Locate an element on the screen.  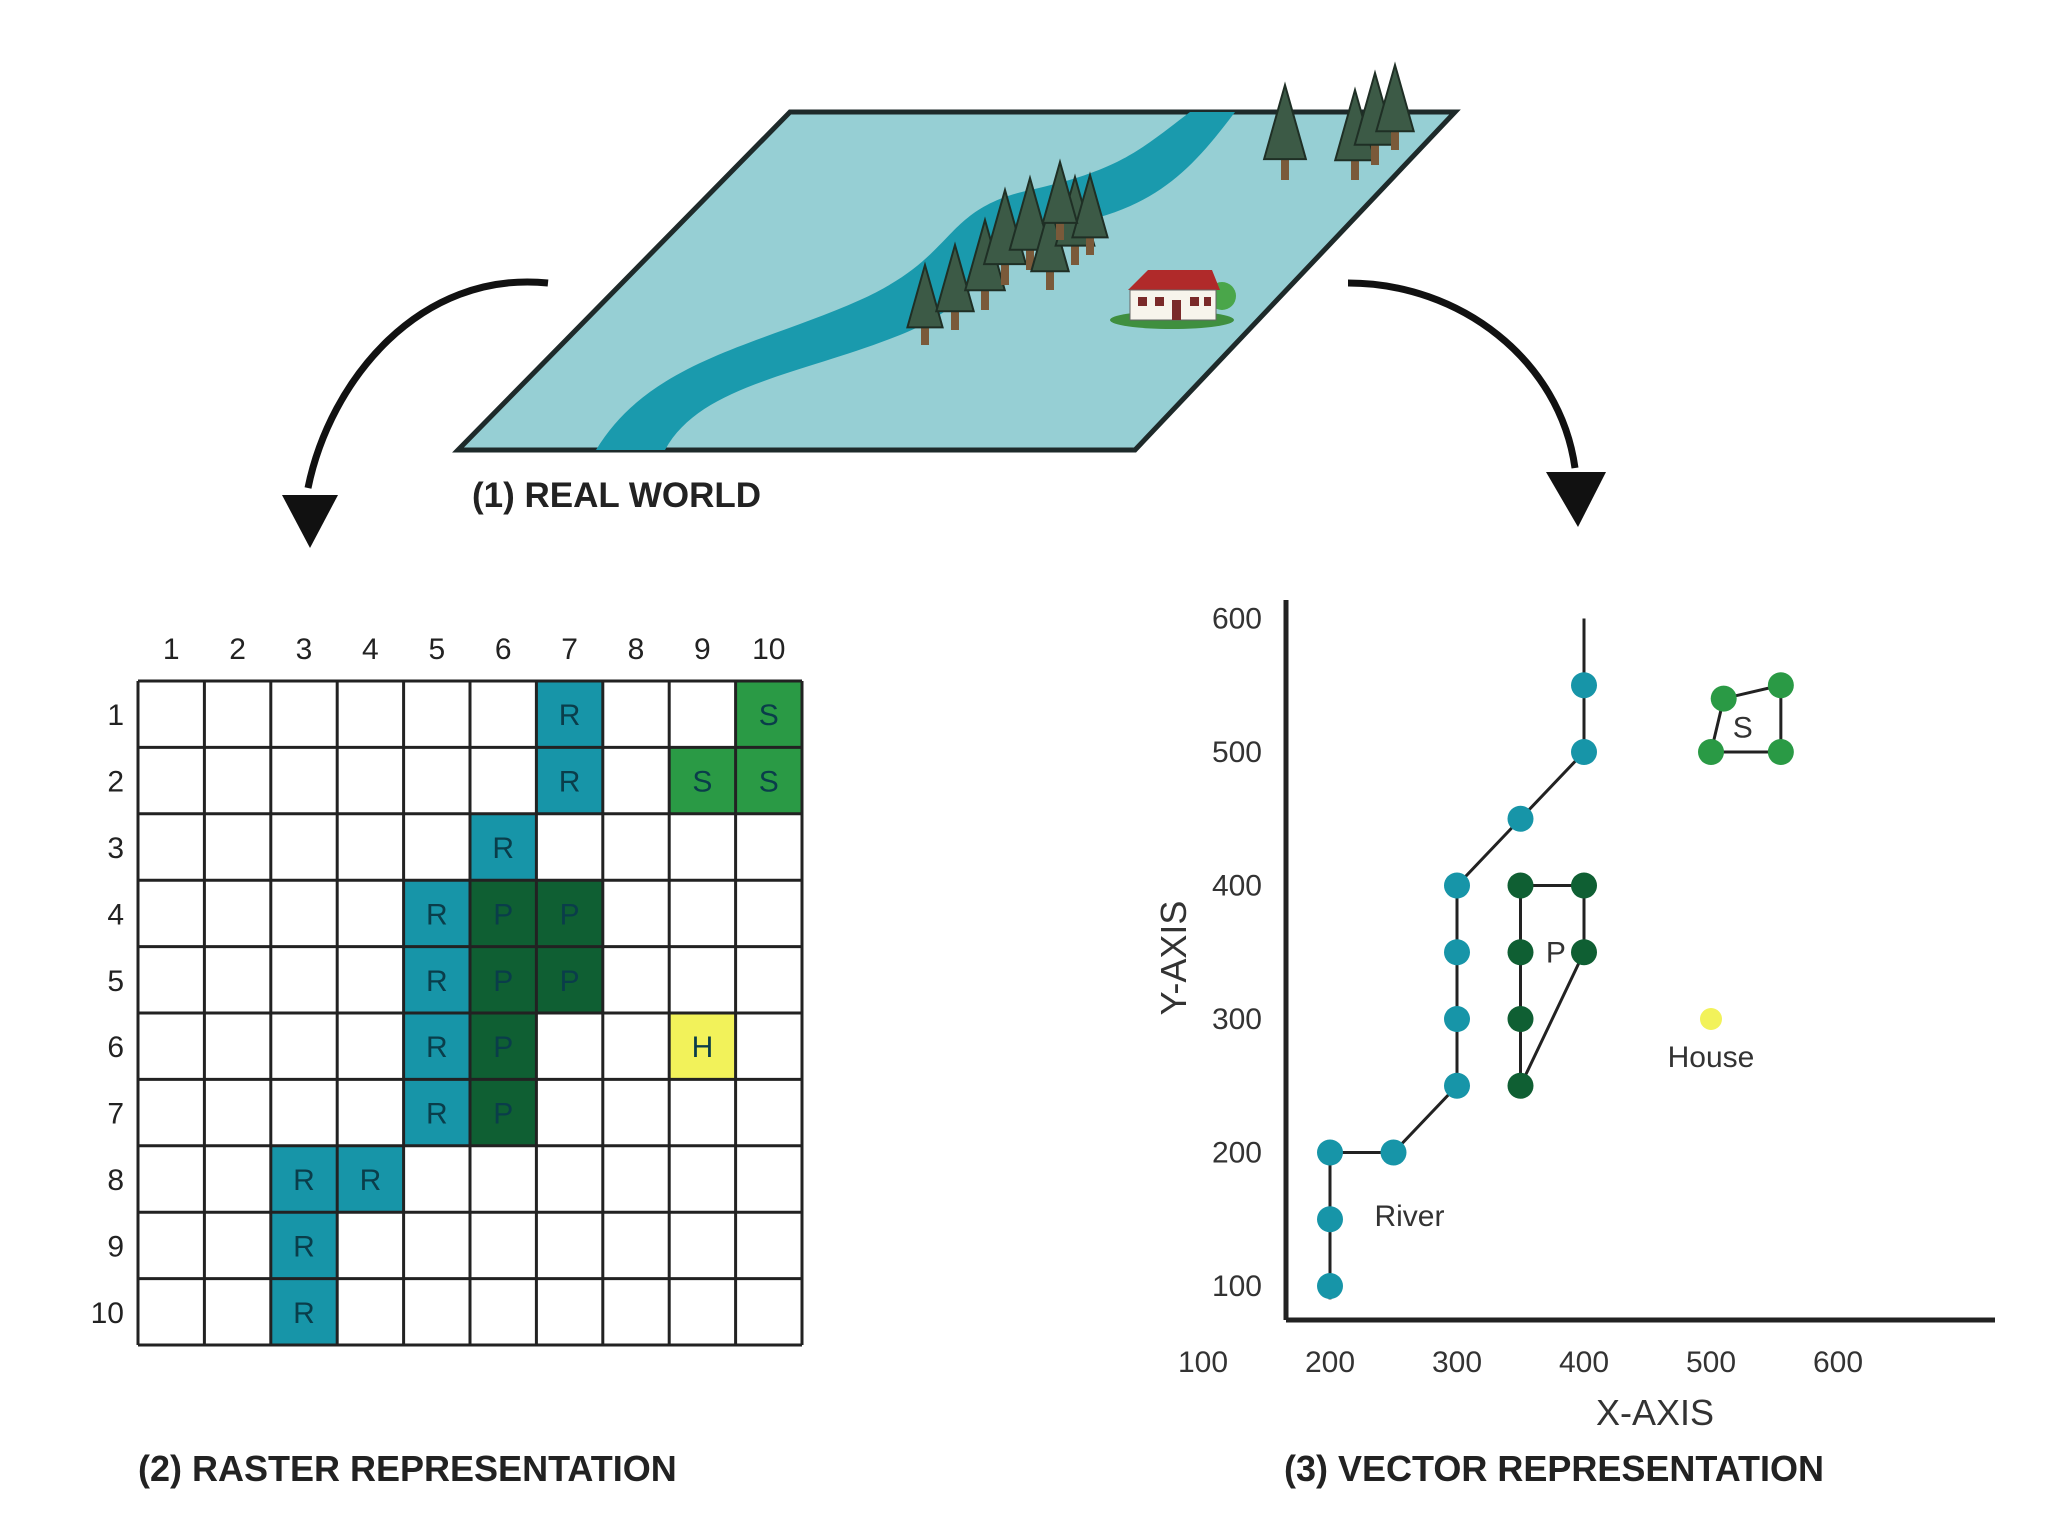
raster-column-label: 5 is located at coordinates (436, 649).